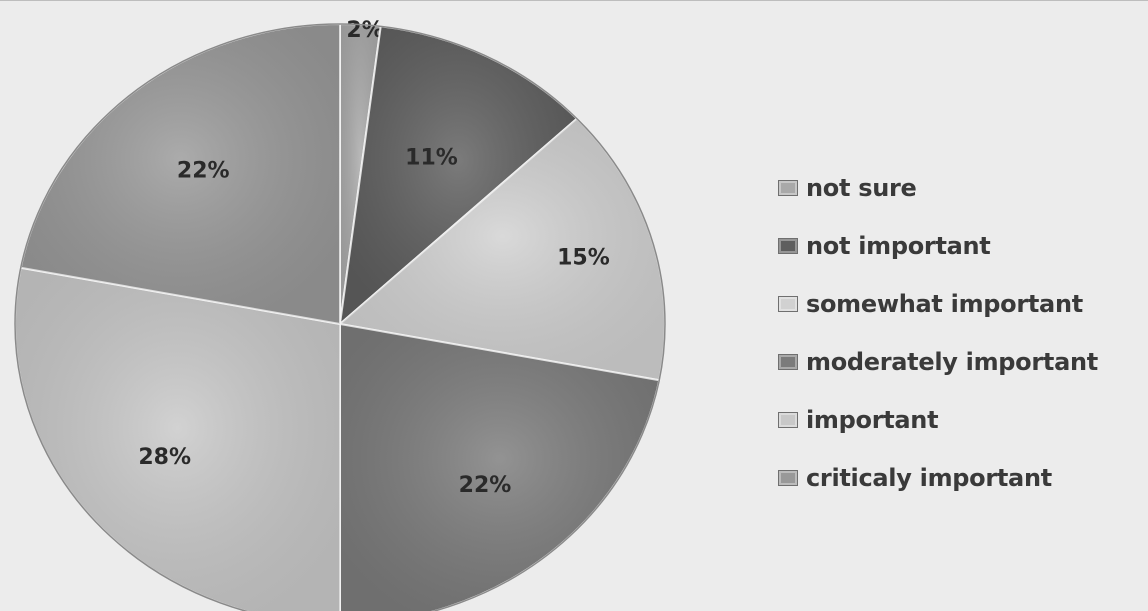 The width and height of the screenshot is (1148, 611). I want to click on legend-item-criticaly-important: criticaly important, so click(960, 478).